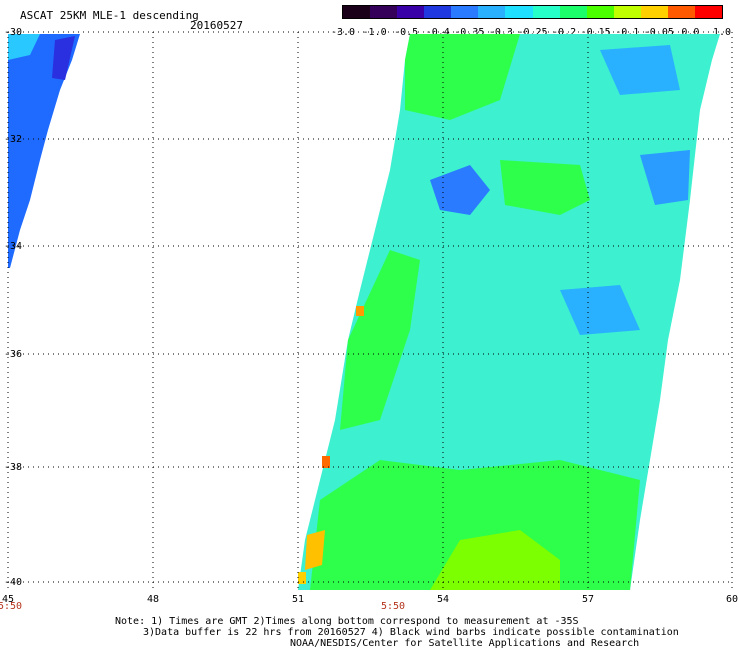  Describe the element at coordinates (13, 467) in the screenshot. I see `latitude-label: -38` at that location.